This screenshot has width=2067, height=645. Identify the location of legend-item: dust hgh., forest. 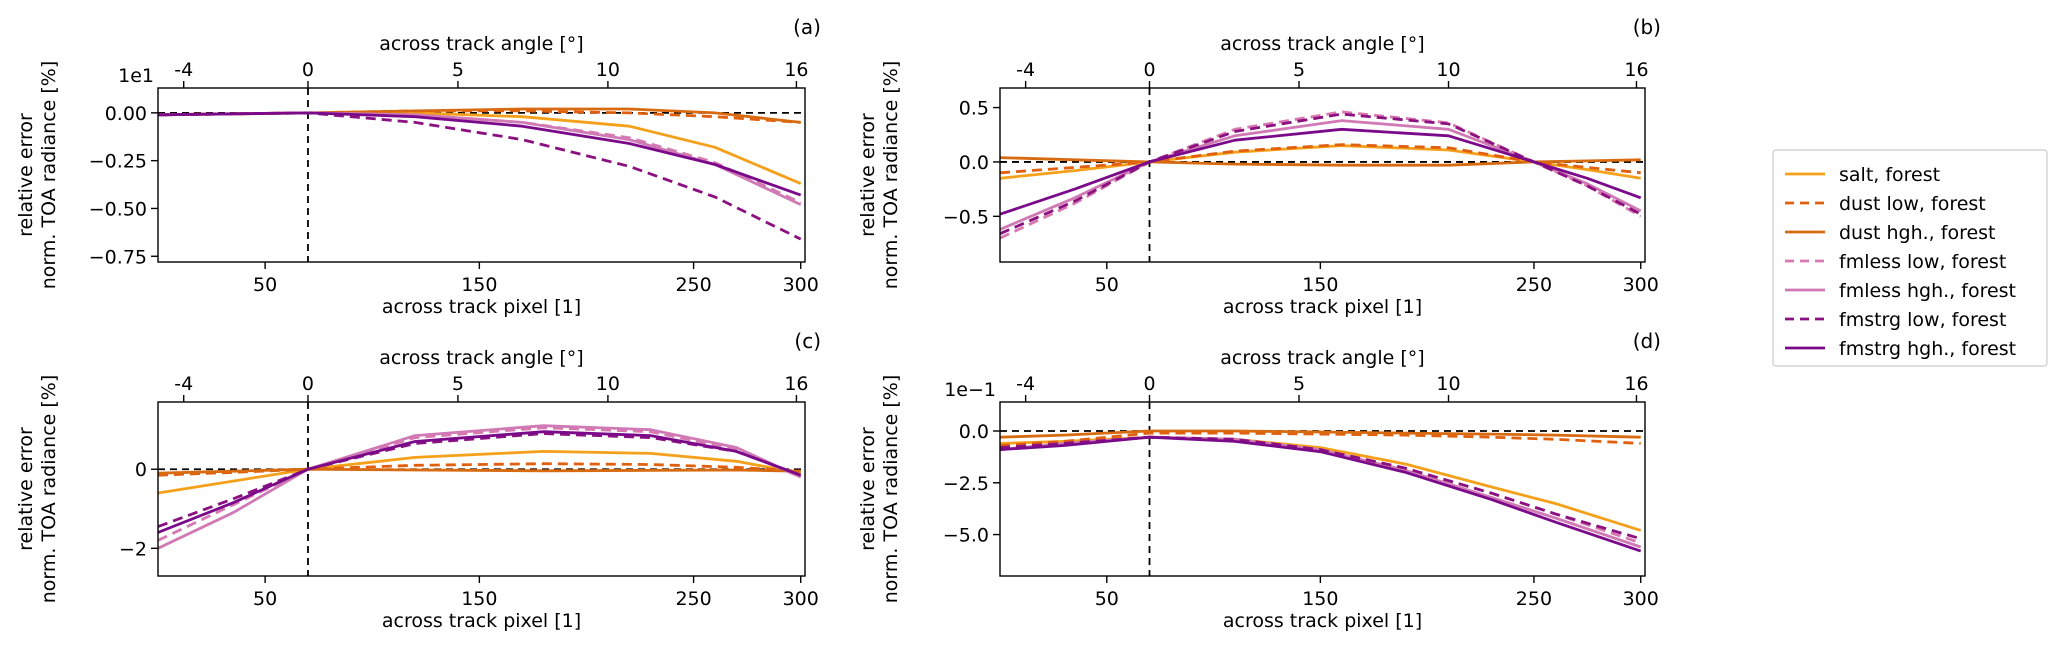
(1890, 233).